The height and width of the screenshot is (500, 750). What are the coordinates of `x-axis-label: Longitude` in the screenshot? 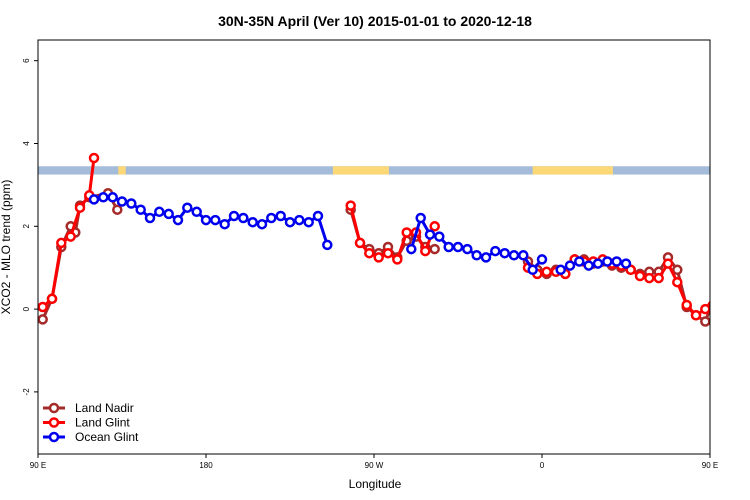 It's located at (375, 484).